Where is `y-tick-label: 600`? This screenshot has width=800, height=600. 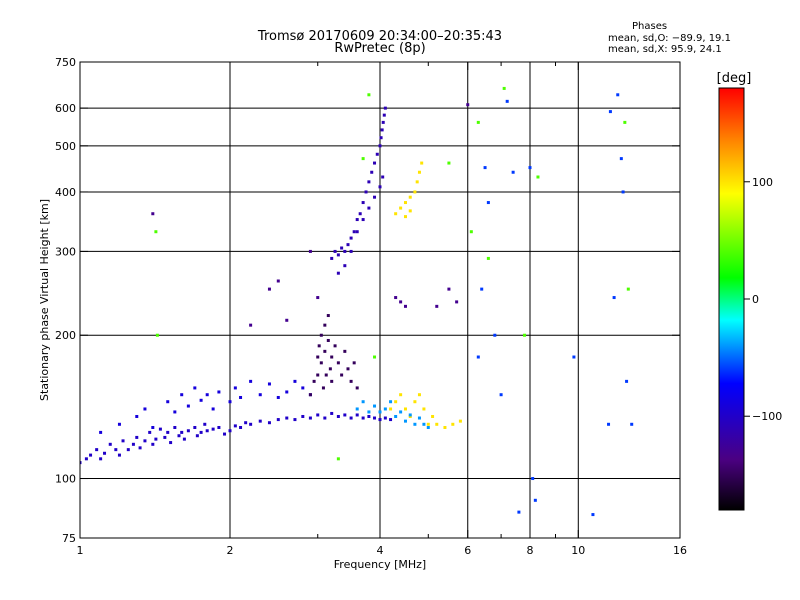
y-tick-label: 600 is located at coordinates (65, 108).